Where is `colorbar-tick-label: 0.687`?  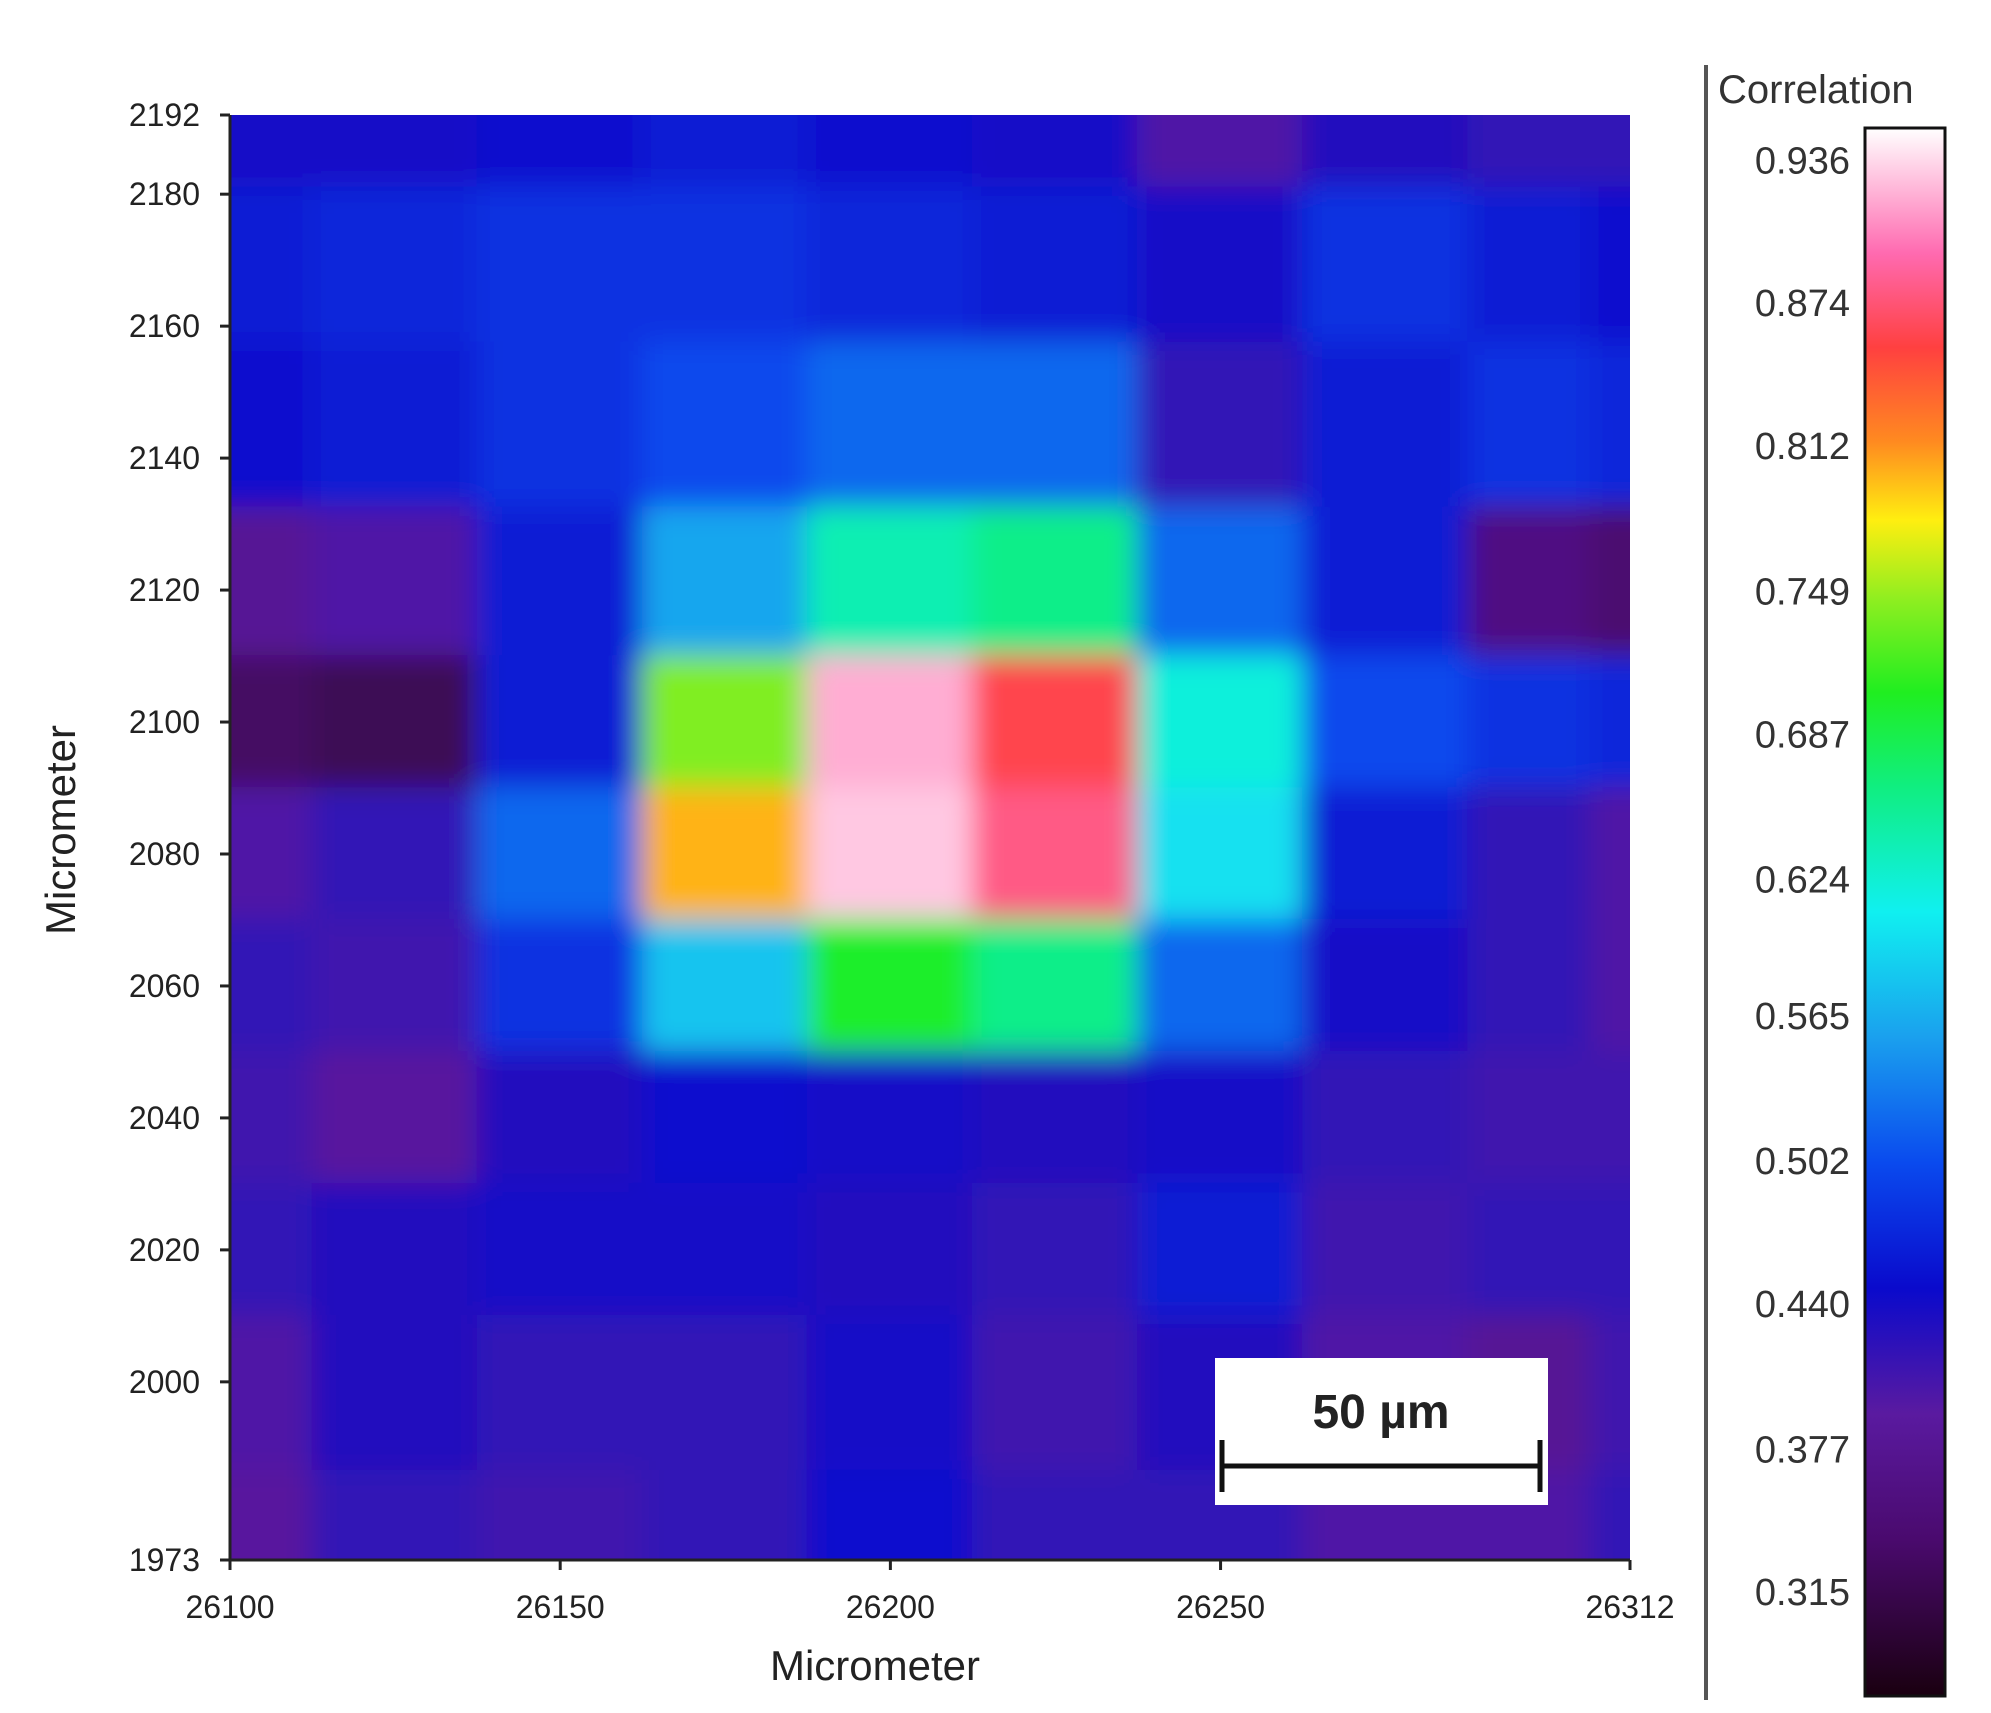 colorbar-tick-label: 0.687 is located at coordinates (1802, 735).